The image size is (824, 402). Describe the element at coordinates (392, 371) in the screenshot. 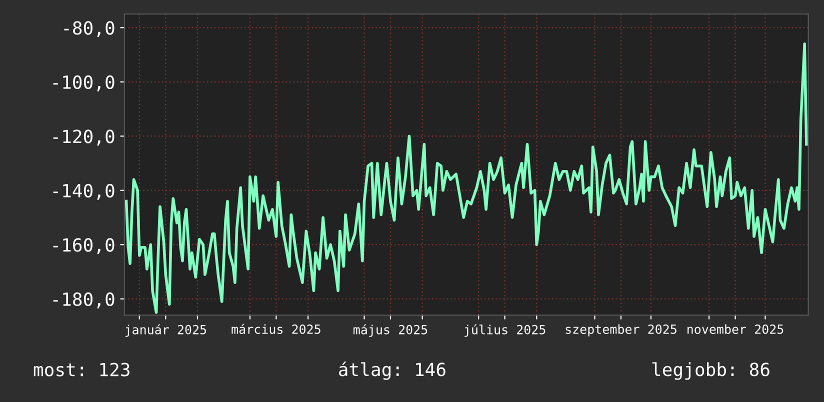

I see `text: átlag: 146` at that location.